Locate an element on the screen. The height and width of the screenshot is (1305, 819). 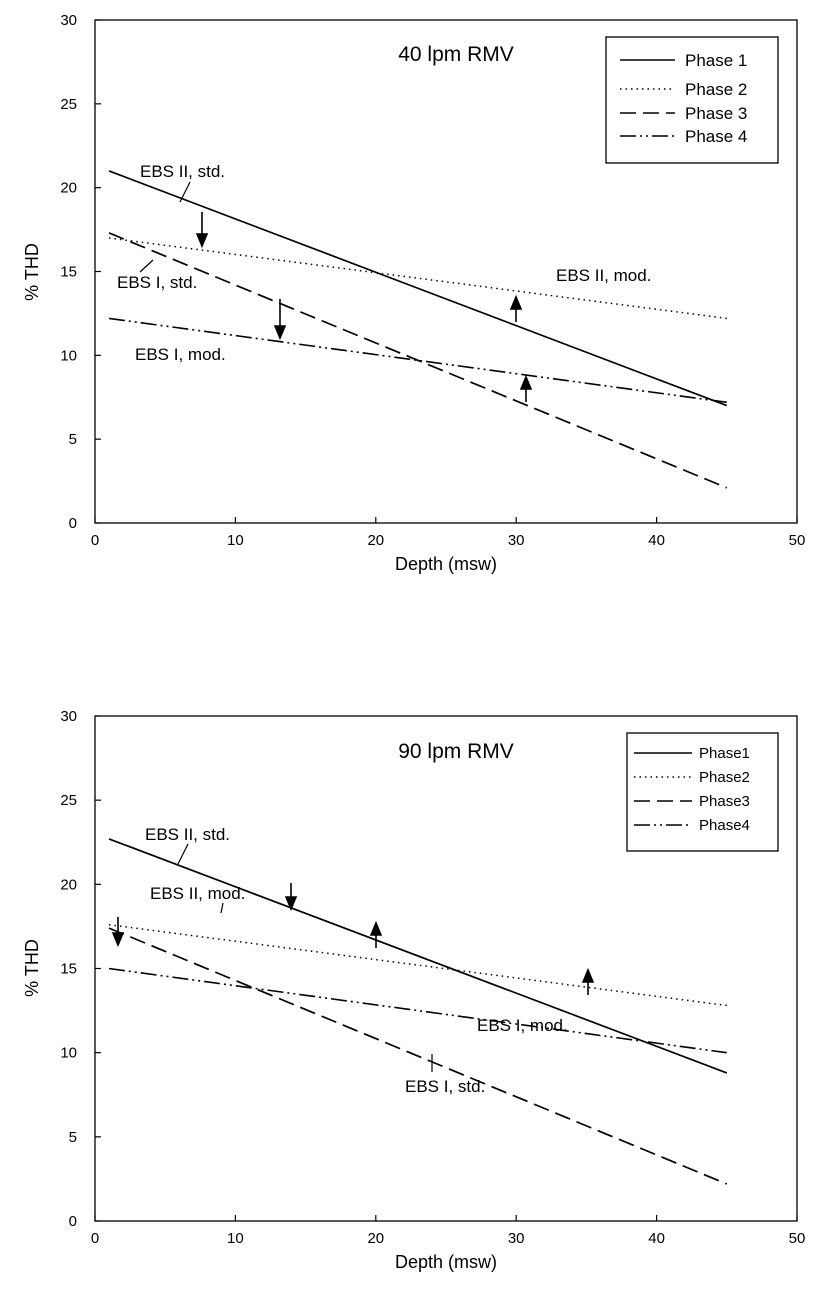
series-line-phase1 is located at coordinates (418, 956).